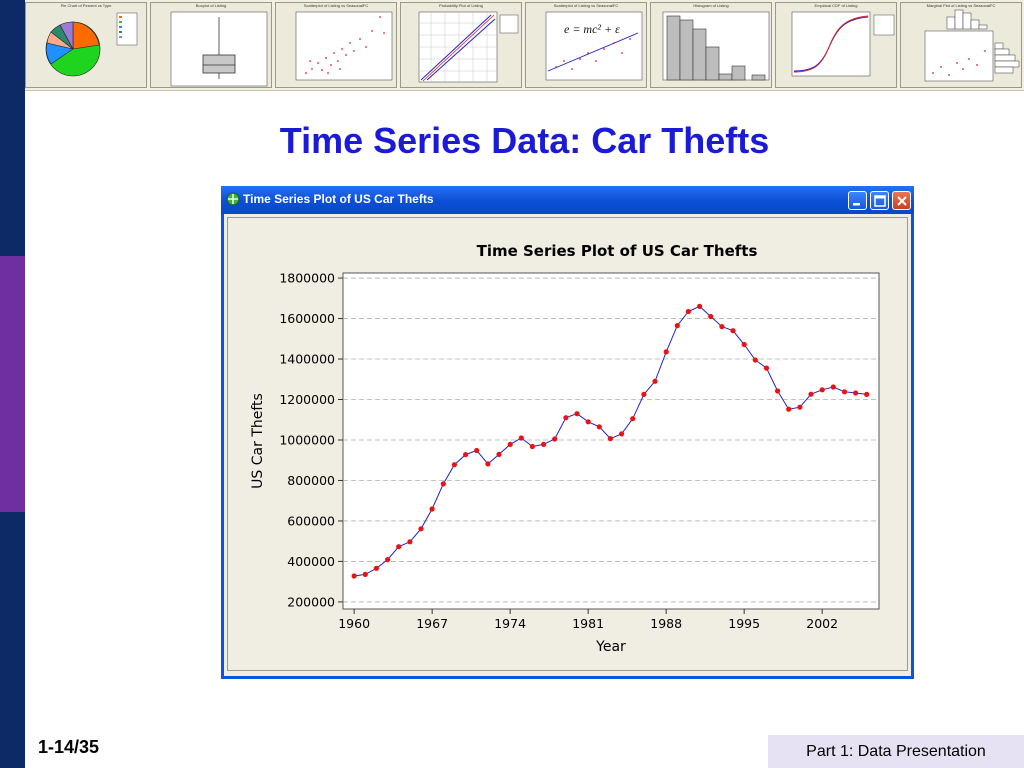 This screenshot has width=1024, height=768. What do you see at coordinates (211, 6) in the screenshot?
I see `thumbnail-title: Boxplot of Listing` at bounding box center [211, 6].